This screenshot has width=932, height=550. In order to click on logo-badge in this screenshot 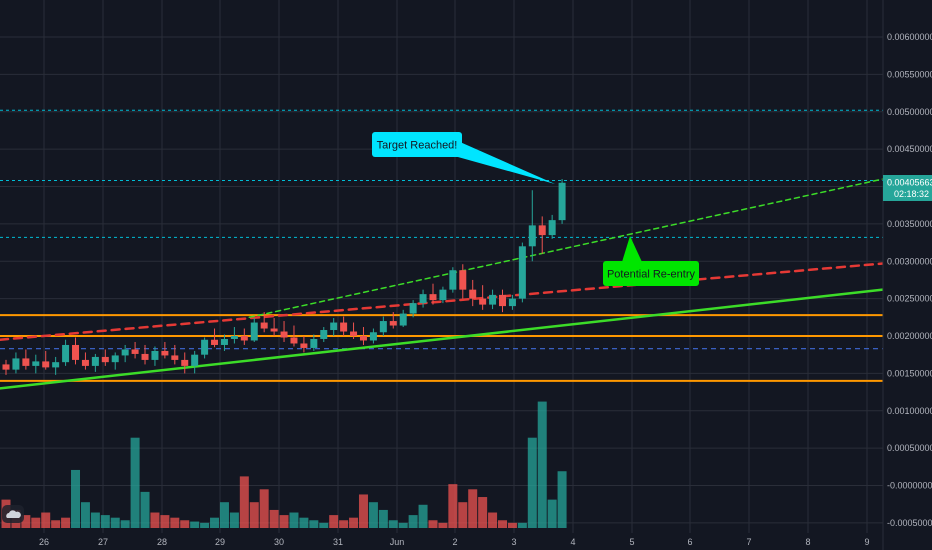, I will do `click(13, 514)`.